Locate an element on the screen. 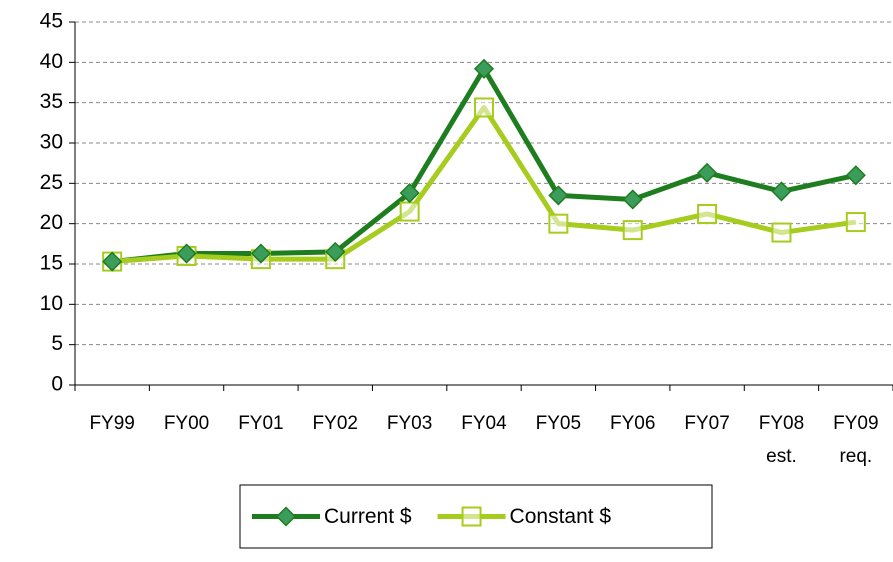 This screenshot has width=893, height=562. y-tick-label: 35 is located at coordinates (51, 101).